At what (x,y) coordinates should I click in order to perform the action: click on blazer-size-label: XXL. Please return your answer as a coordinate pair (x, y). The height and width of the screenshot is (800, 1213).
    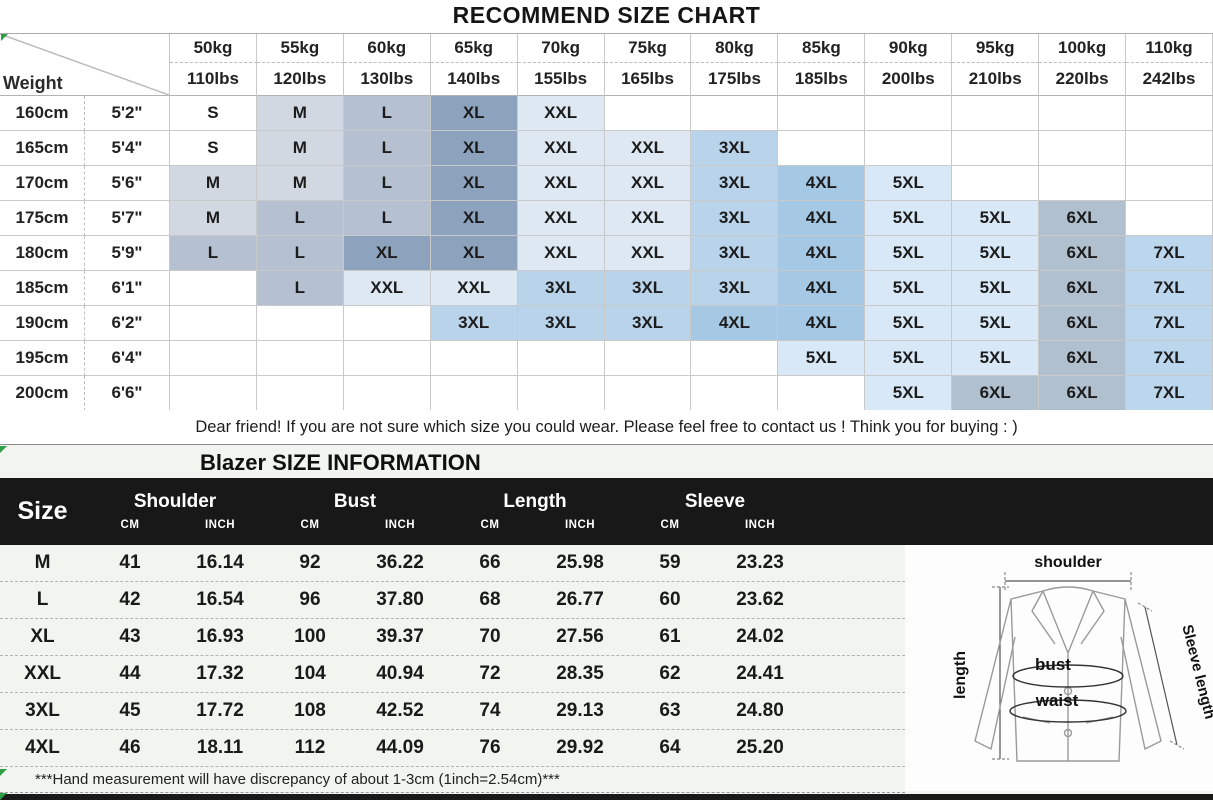
    Looking at the image, I should click on (42, 673).